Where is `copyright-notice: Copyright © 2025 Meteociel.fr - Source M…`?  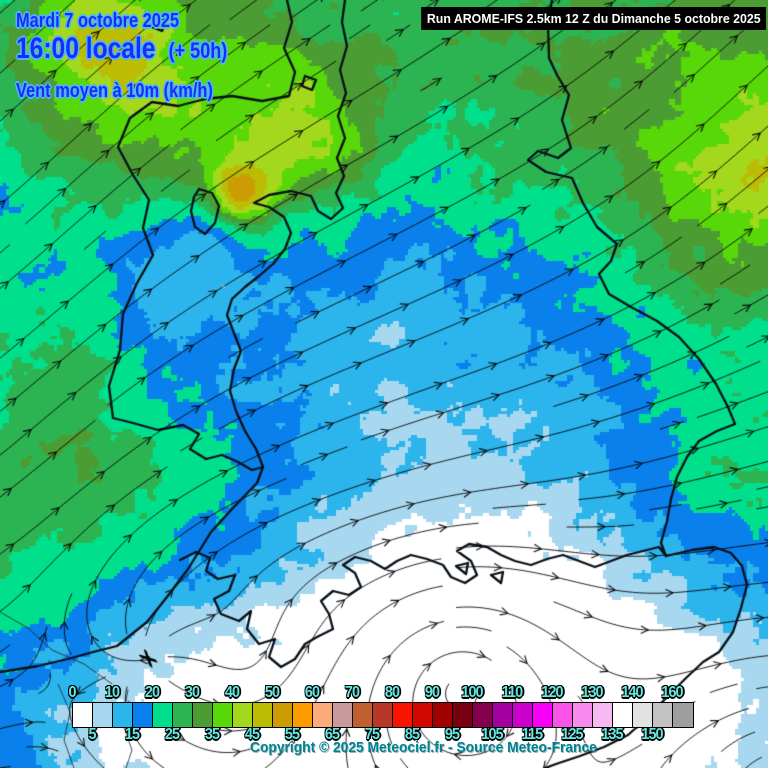 copyright-notice: Copyright © 2025 Meteociel.fr - Source M… is located at coordinates (423, 747).